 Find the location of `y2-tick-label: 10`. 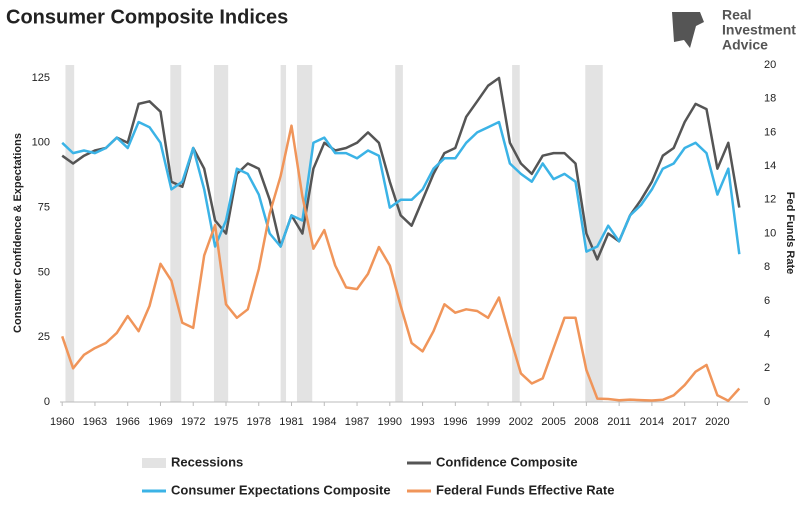

y2-tick-label: 10 is located at coordinates (770, 233).